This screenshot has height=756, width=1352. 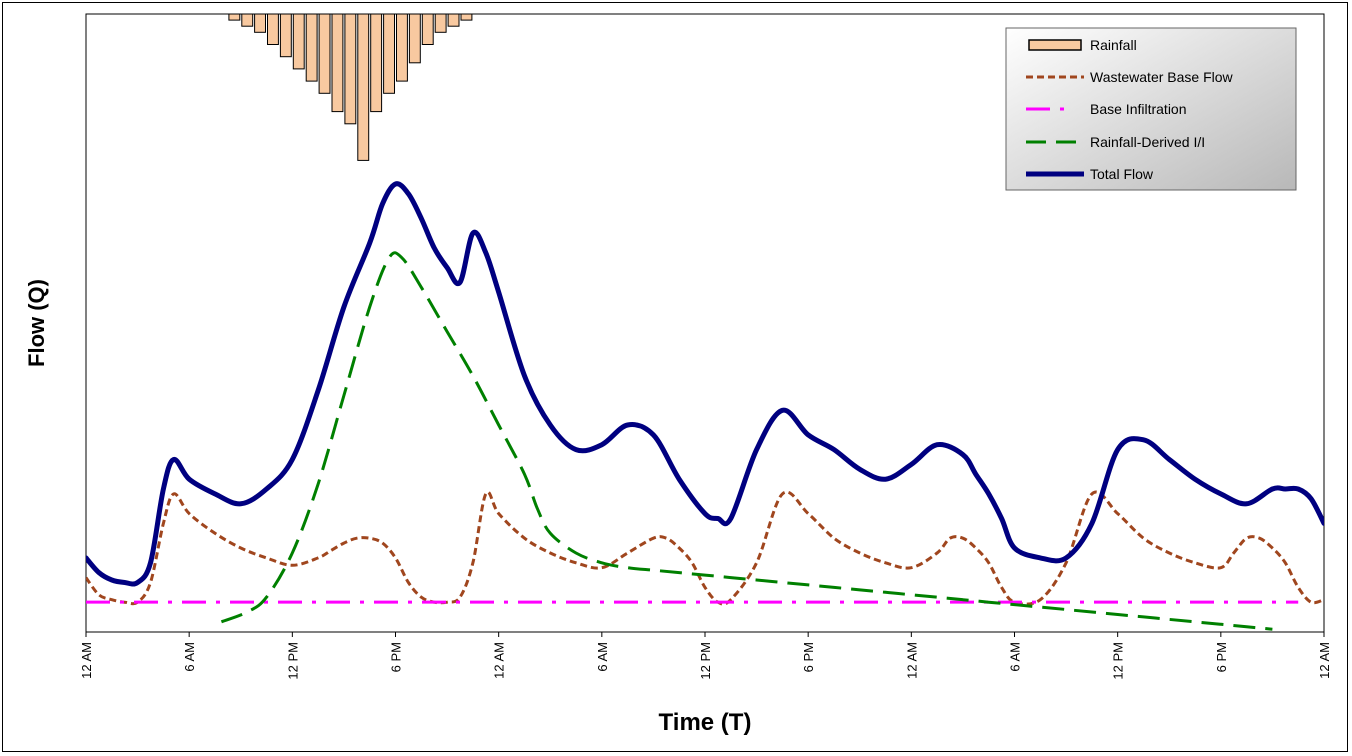 I want to click on legend-label-rainfall: Rainfall, so click(x=1113, y=45).